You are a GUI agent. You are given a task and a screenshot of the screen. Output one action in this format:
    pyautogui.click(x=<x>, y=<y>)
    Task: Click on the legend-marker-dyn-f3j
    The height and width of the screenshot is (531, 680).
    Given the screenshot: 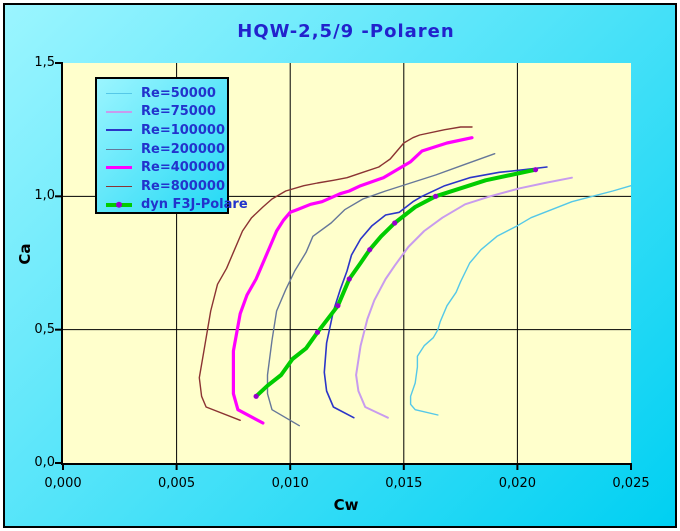 What is the action you would take?
    pyautogui.click(x=119, y=204)
    